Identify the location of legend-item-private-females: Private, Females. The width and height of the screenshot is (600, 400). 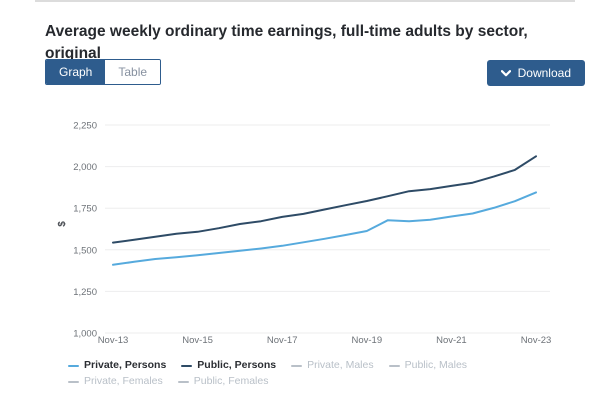
(115, 381).